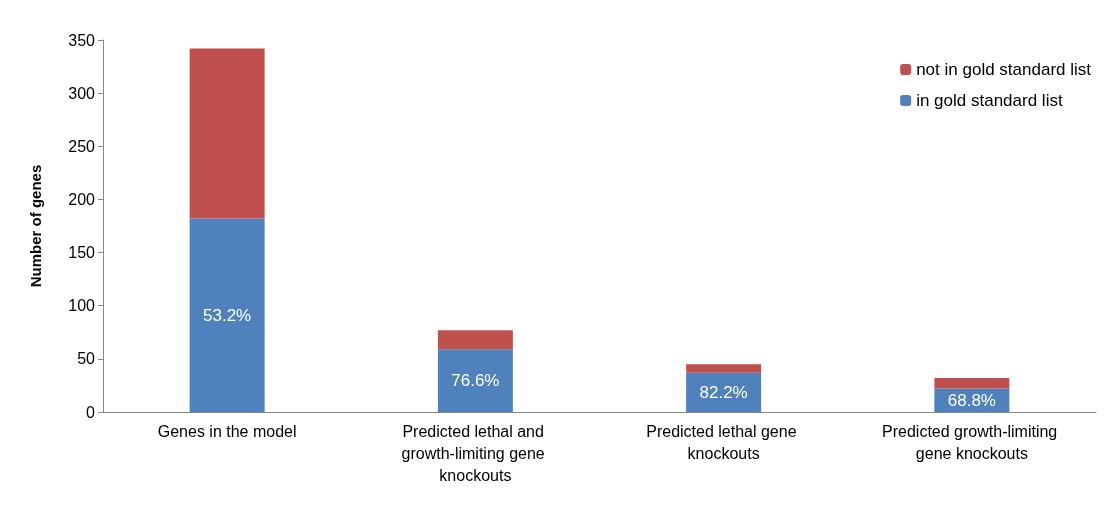 Image resolution: width=1109 pixels, height=511 pixels. I want to click on y-tick-label: 50, so click(86, 359).